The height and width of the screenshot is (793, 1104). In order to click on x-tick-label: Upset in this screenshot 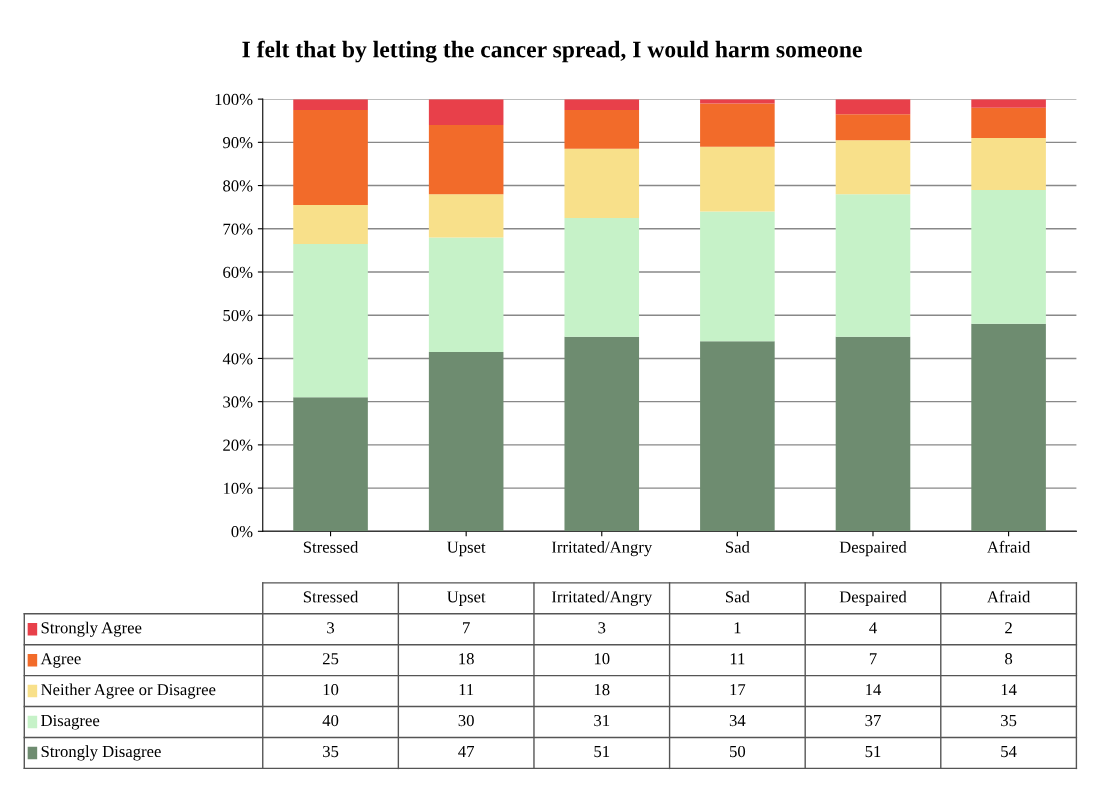, I will do `click(466, 549)`.